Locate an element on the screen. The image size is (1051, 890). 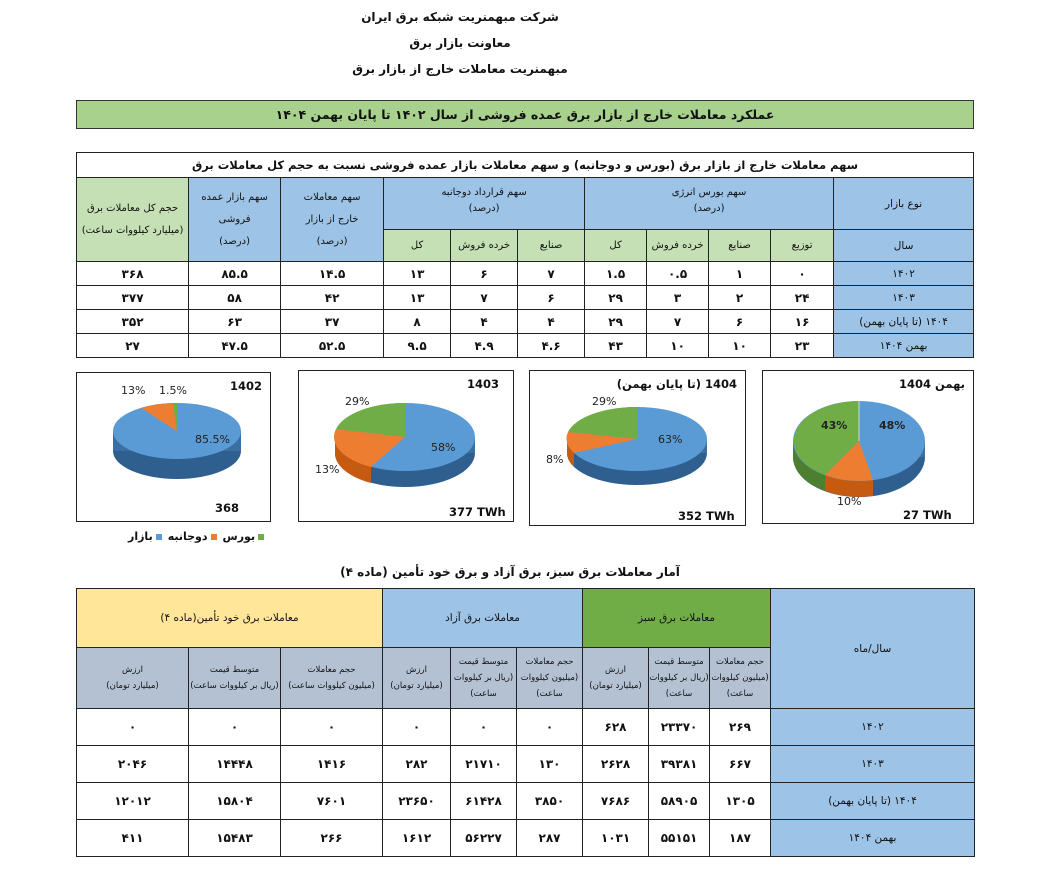
legend-item-bilateral: دوجانبه is located at coordinates (192, 536).